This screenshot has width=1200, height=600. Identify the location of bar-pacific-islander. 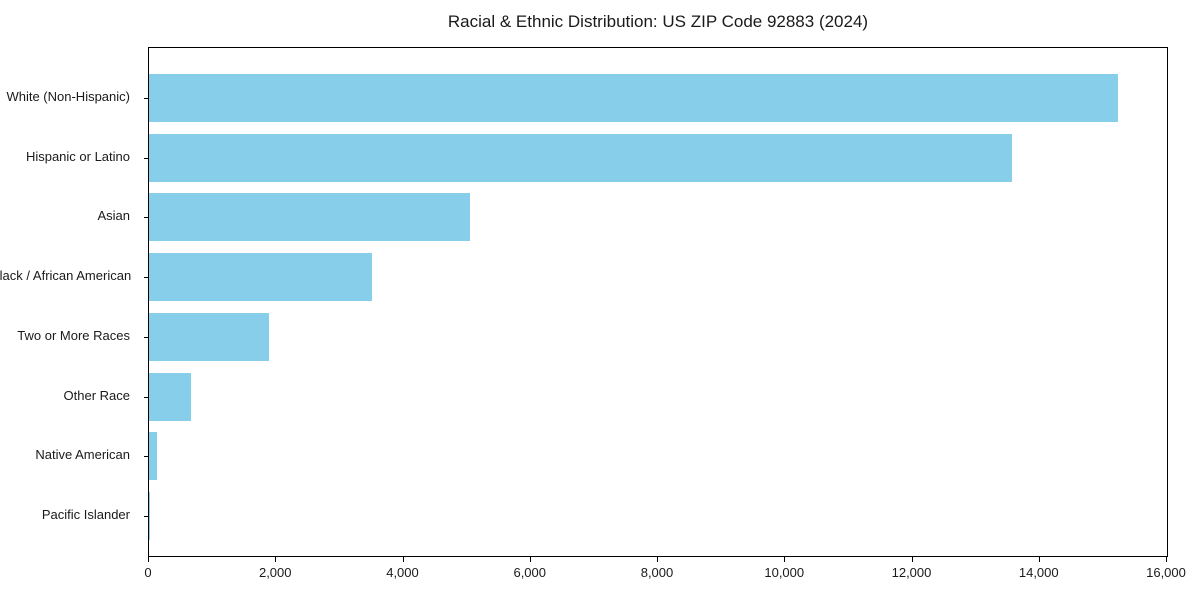
(149, 515).